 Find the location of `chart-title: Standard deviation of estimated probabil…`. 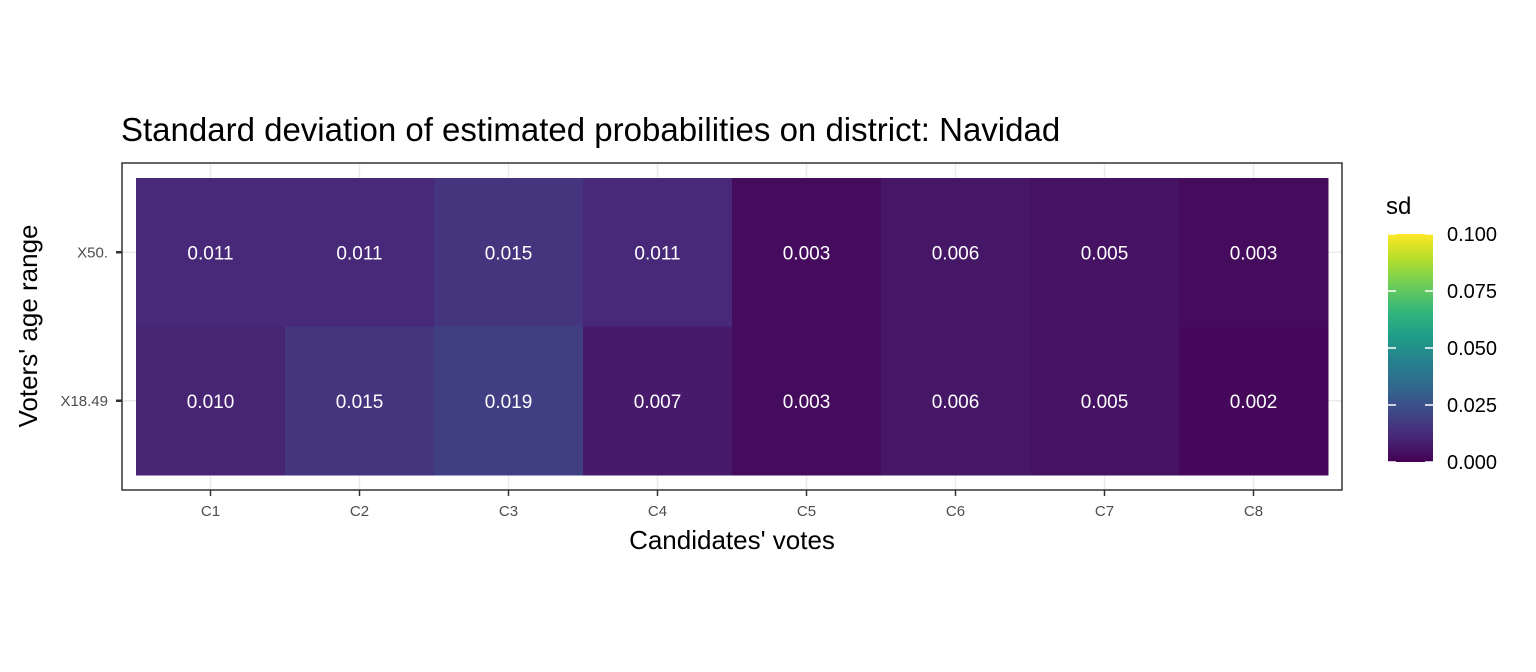

chart-title: Standard deviation of estimated probabil… is located at coordinates (590, 129).